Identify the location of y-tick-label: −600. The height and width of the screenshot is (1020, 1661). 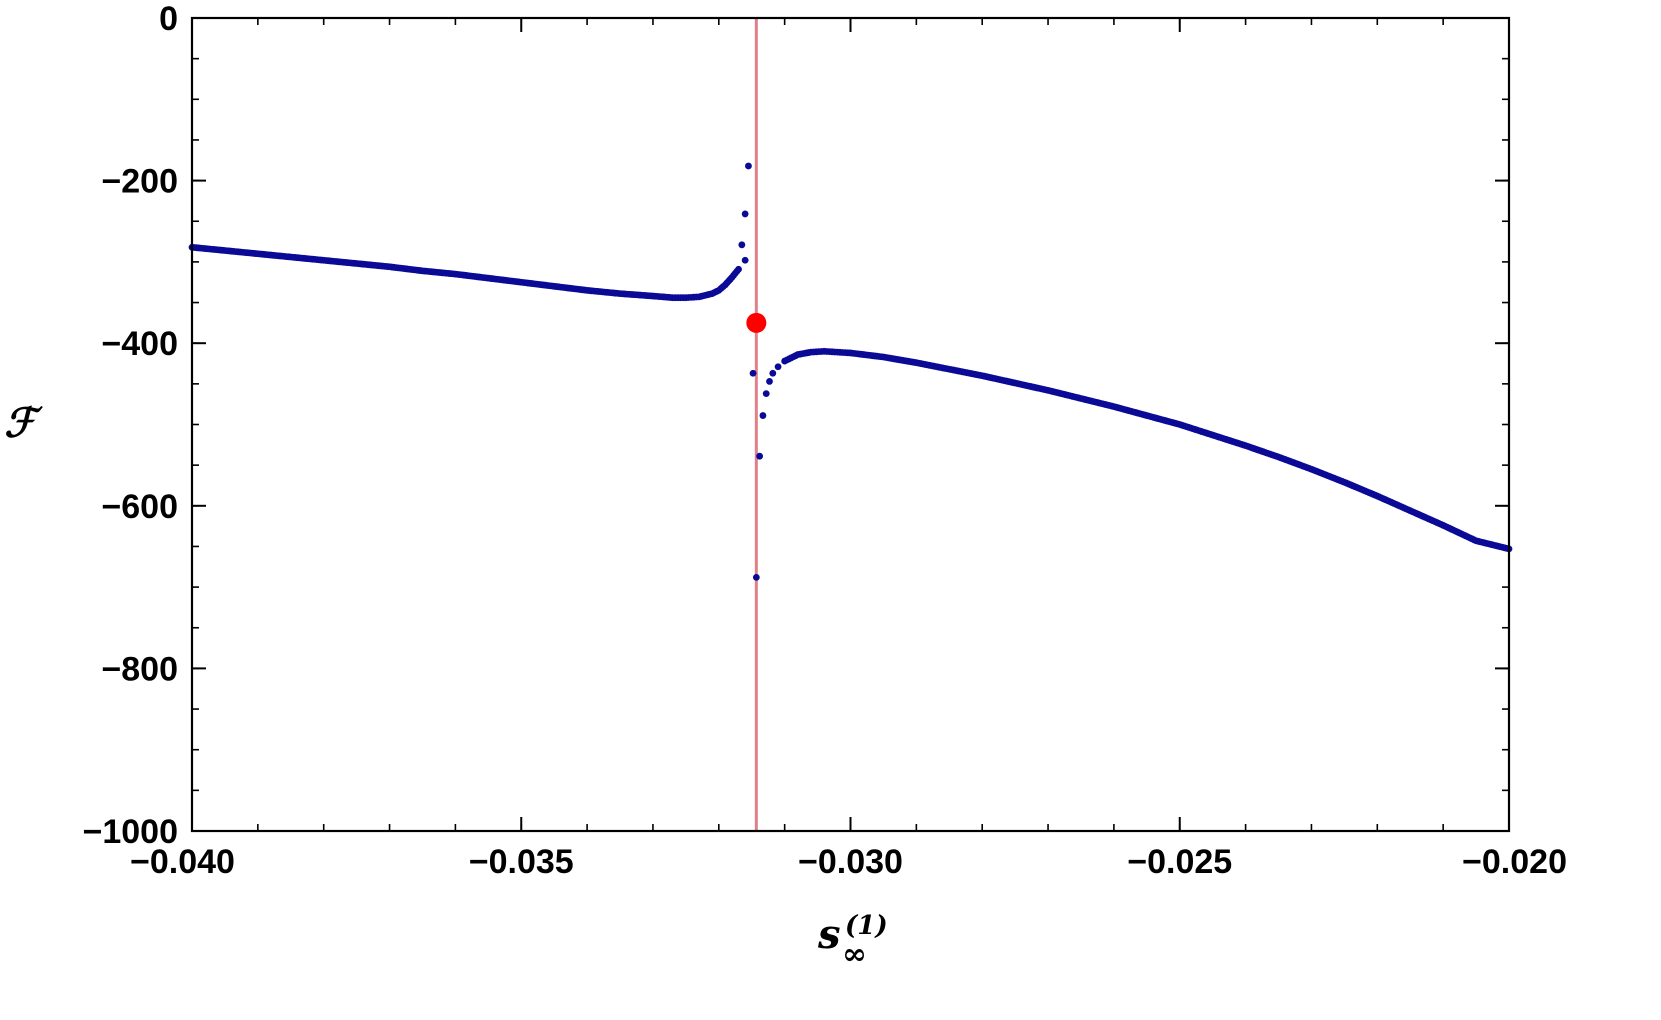
(139, 507).